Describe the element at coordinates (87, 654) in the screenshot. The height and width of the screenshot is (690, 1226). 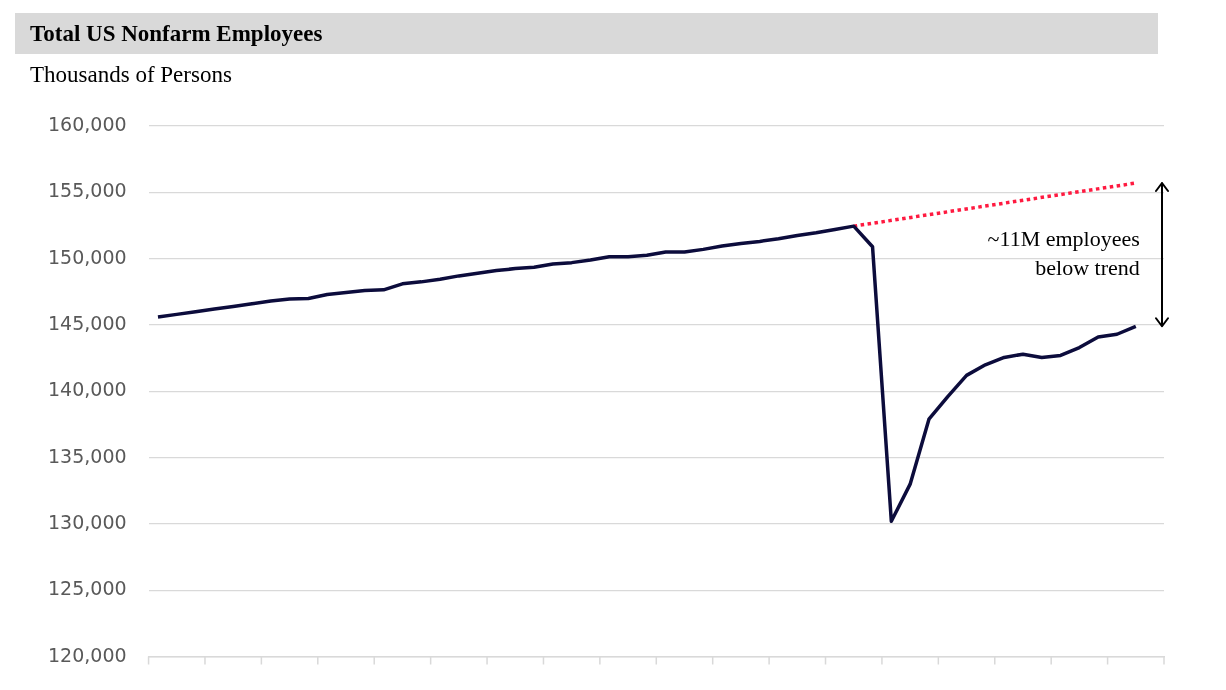
I see `y-tick-label: 120,000` at that location.